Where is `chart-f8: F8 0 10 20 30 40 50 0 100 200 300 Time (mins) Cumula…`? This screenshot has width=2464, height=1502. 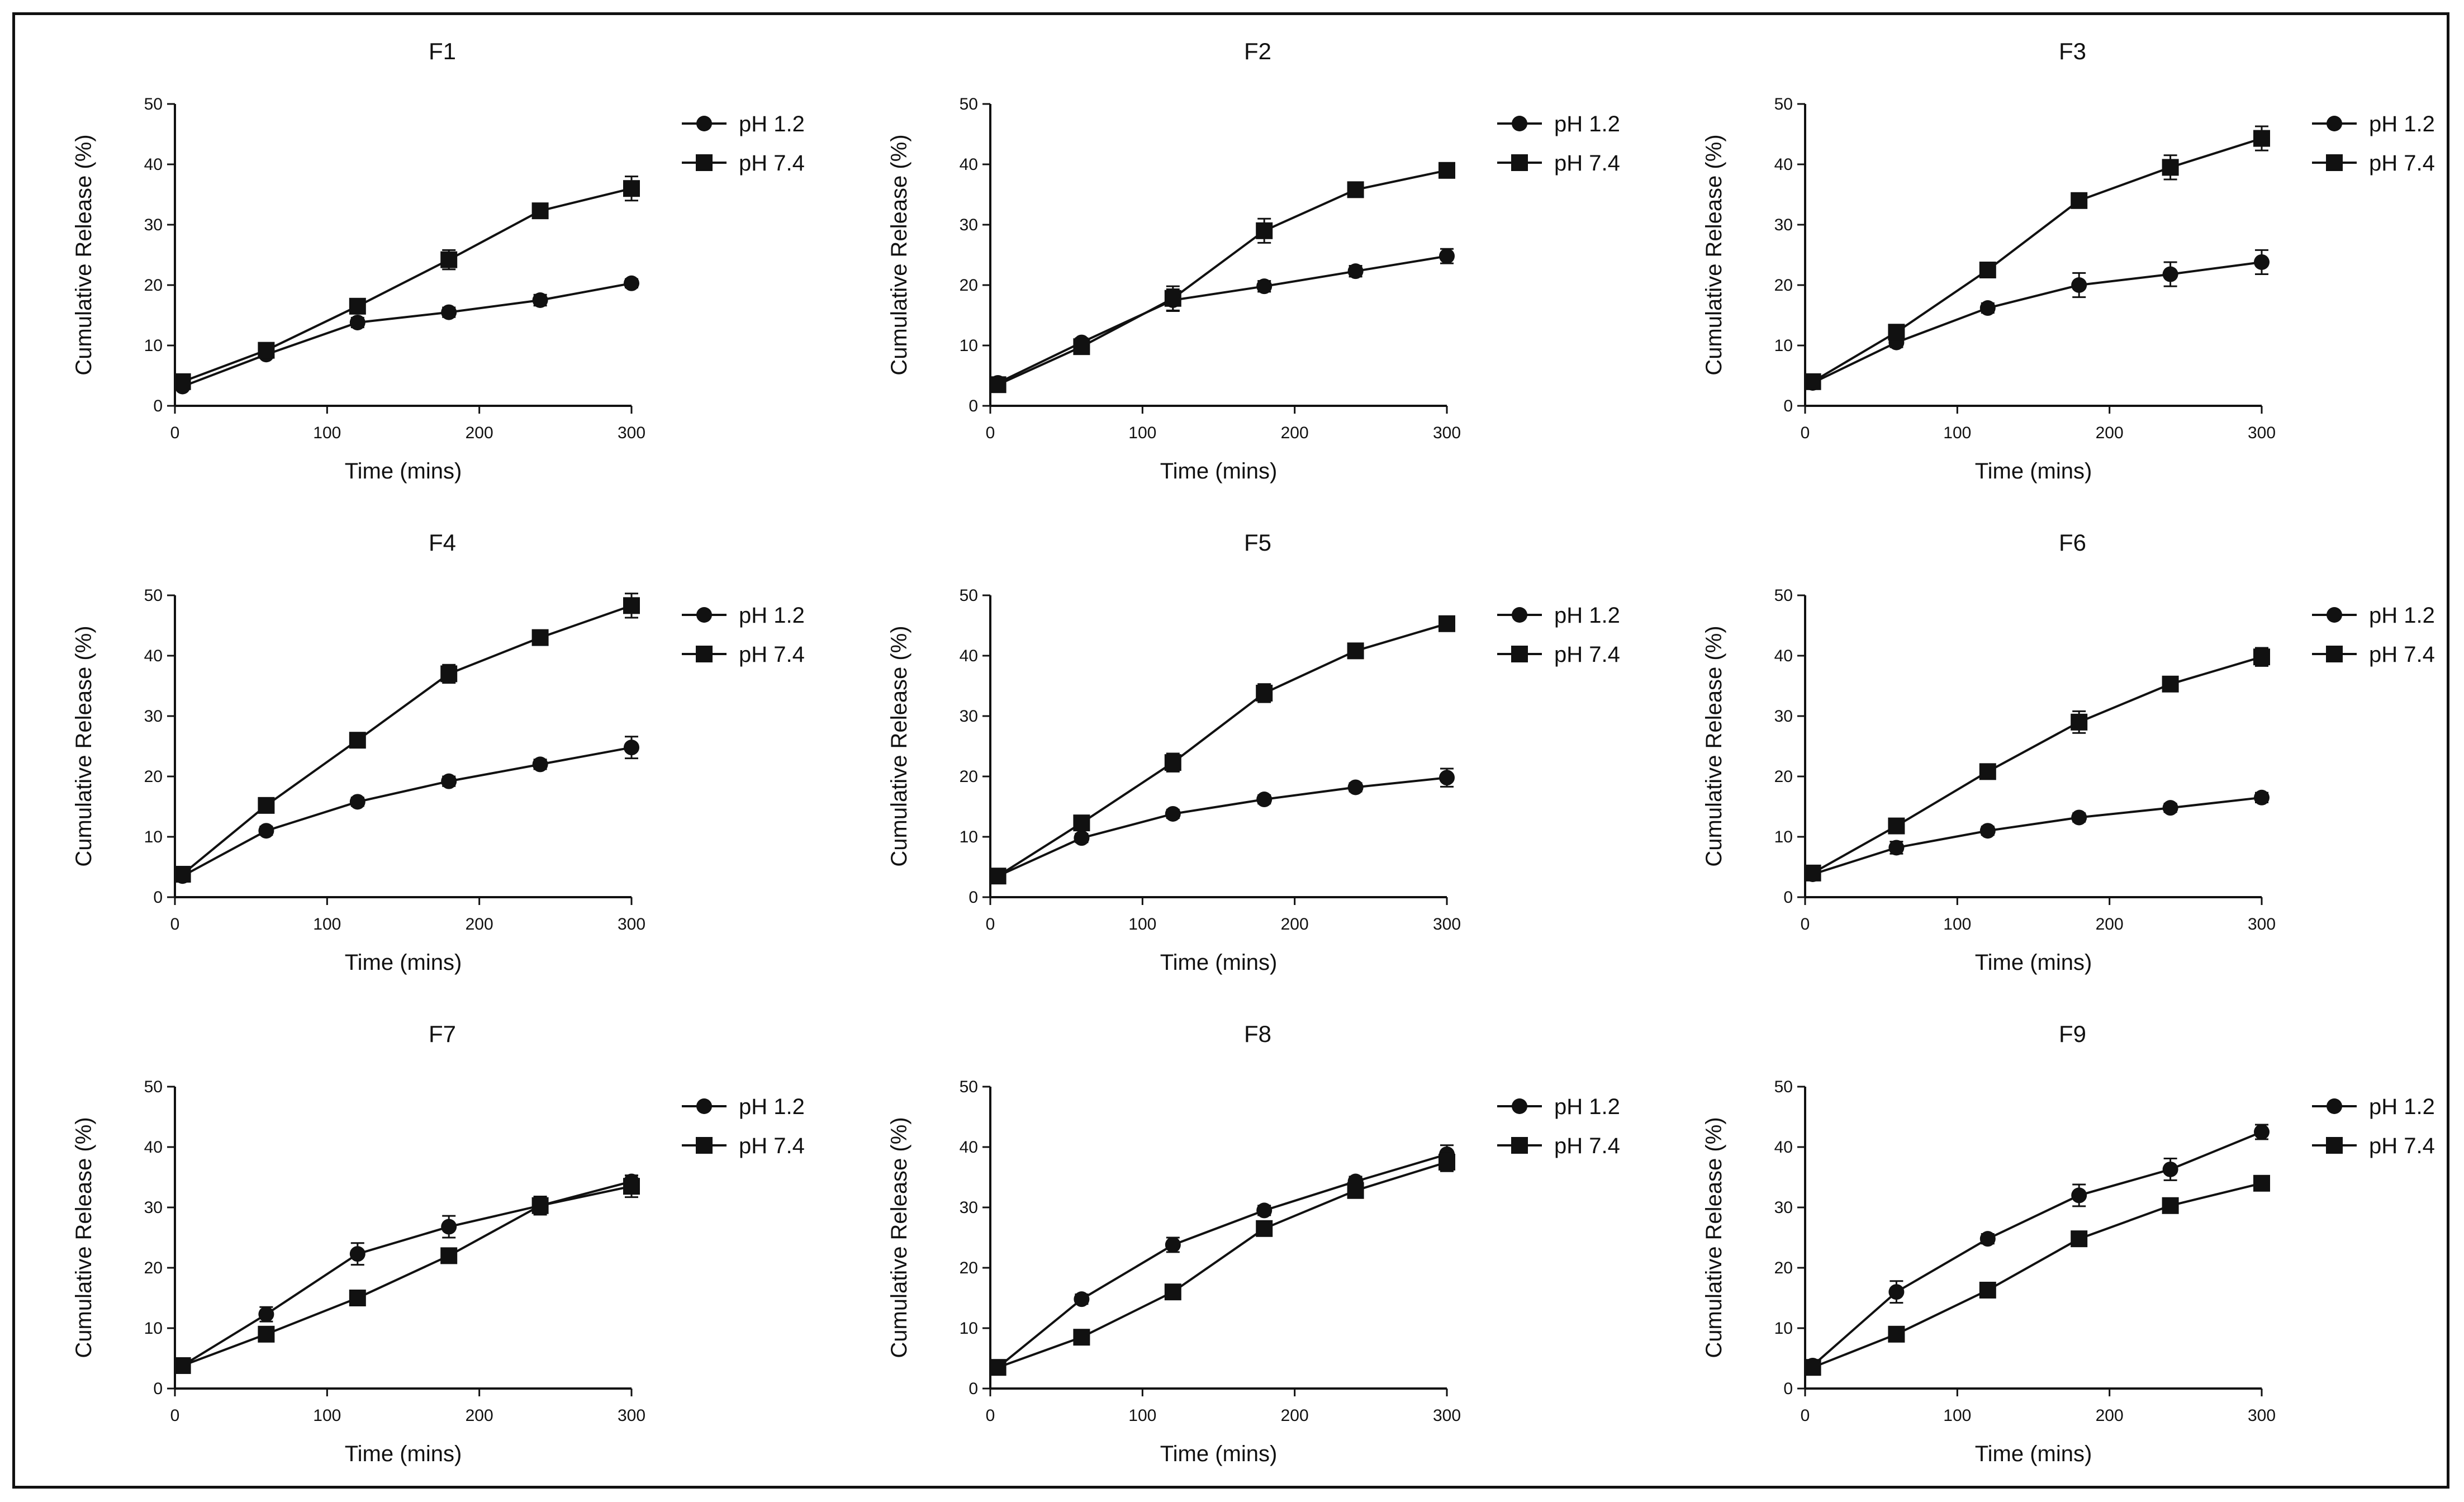 chart-f8: F8 0 10 20 30 40 50 0 100 200 300 Time (mins) Cumula… is located at coordinates (1254, 1243).